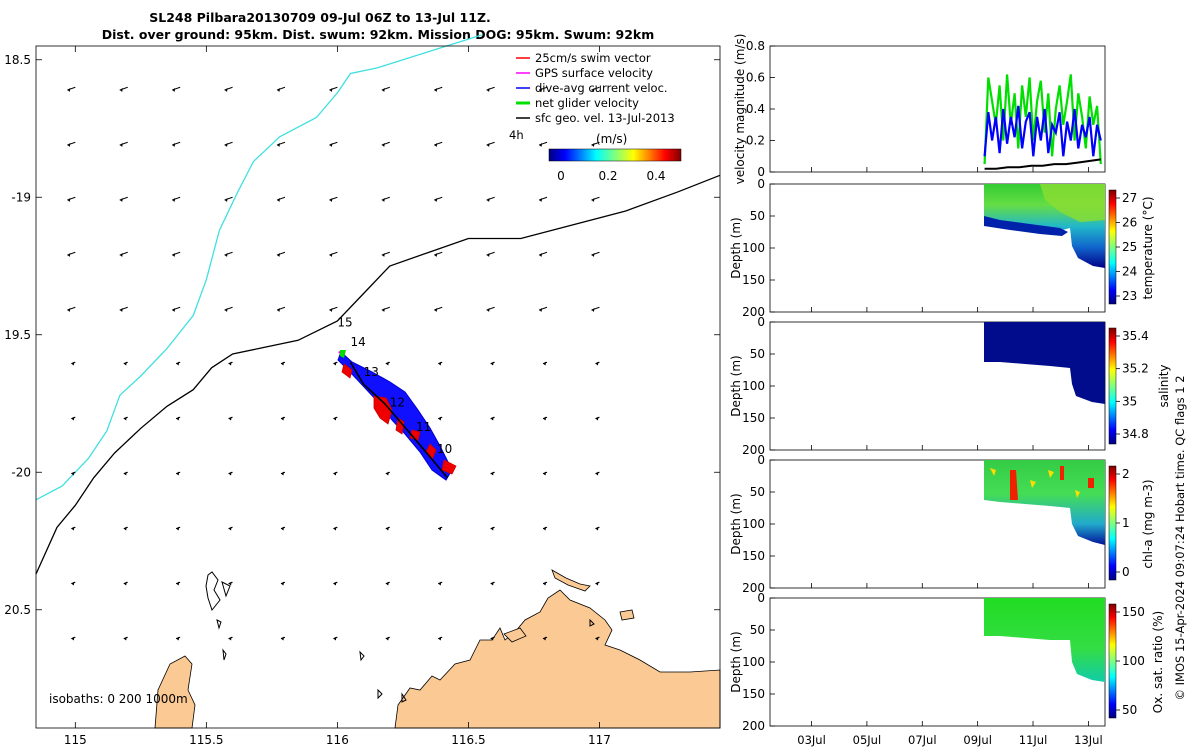  What do you see at coordinates (1126, 474) in the screenshot?
I see `colorbar-tick: 2` at bounding box center [1126, 474].